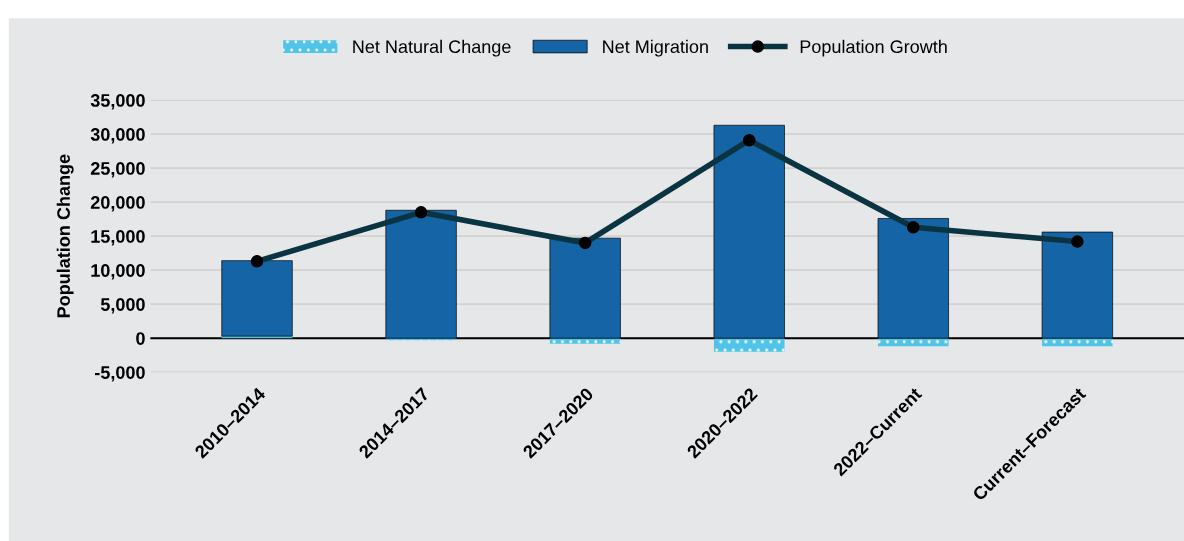 Image resolution: width=1184 pixels, height=541 pixels. Describe the element at coordinates (118, 272) in the screenshot. I see `y-tick-label: 10,000` at that location.